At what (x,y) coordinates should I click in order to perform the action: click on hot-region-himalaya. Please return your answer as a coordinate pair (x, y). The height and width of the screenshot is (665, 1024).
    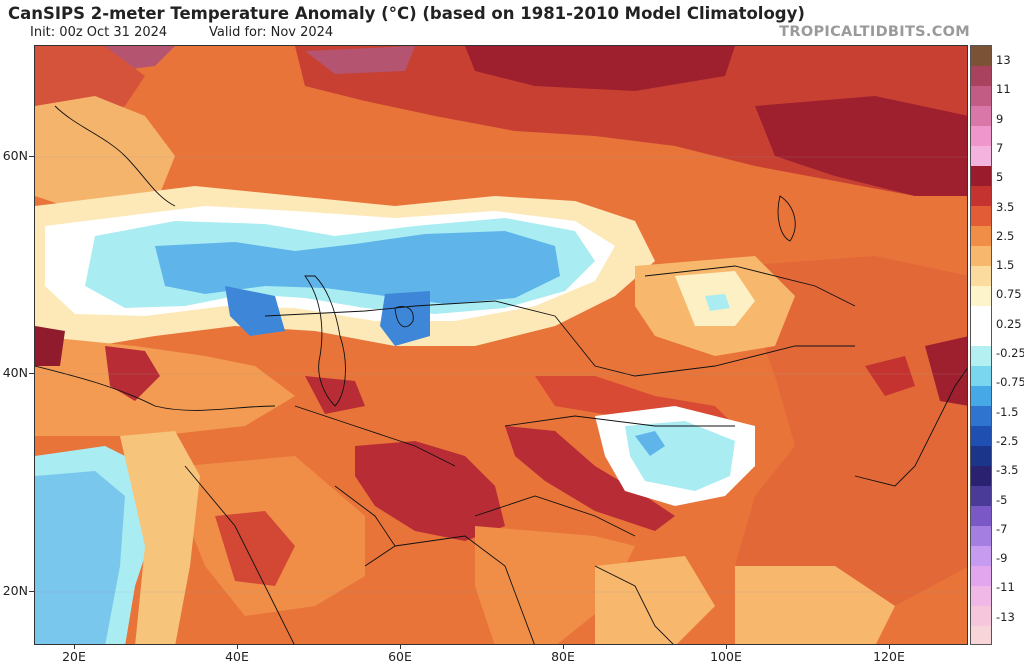
    Looking at the image, I should click on (590, 478).